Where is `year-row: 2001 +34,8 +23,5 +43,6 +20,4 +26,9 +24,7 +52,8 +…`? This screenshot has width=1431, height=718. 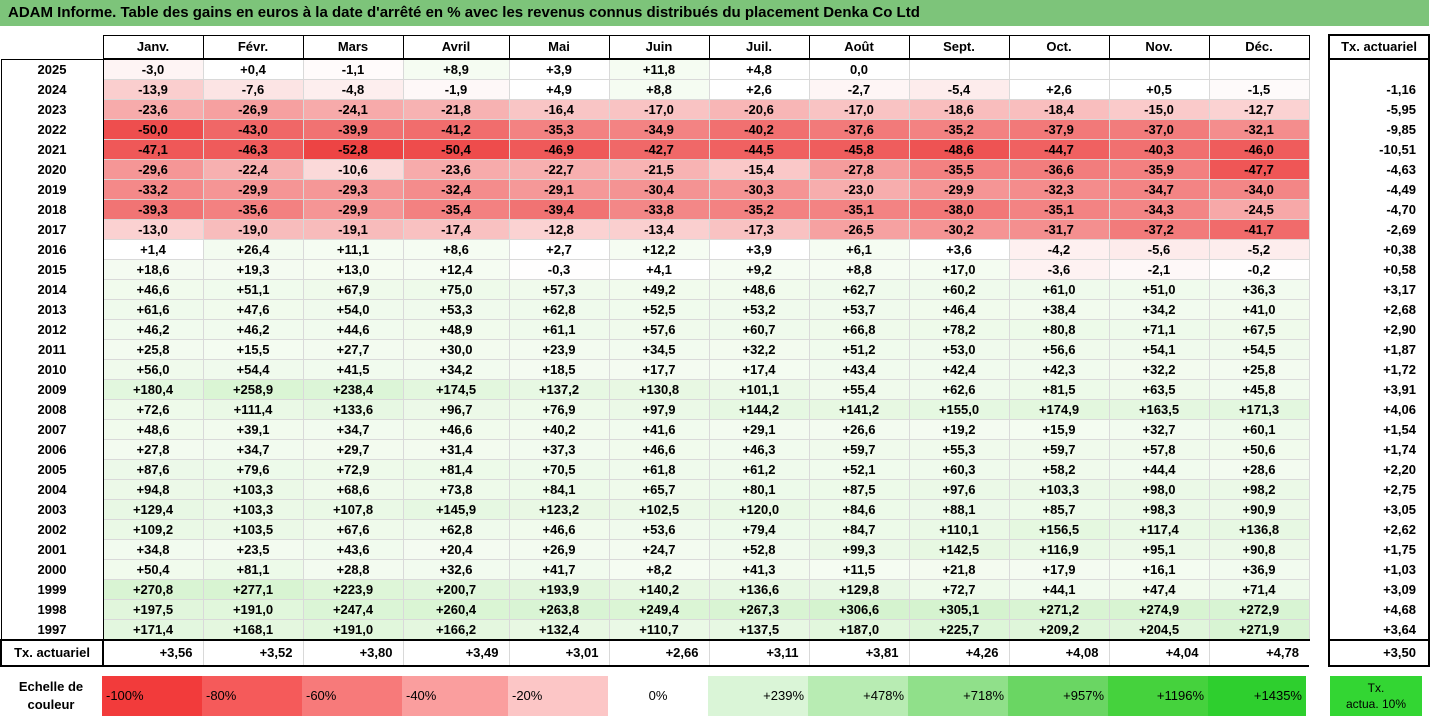 year-row: 2001 +34,8 +23,5 +43,6 +20,4 +26,9 +24,7 +52,8 +… is located at coordinates (715, 549).